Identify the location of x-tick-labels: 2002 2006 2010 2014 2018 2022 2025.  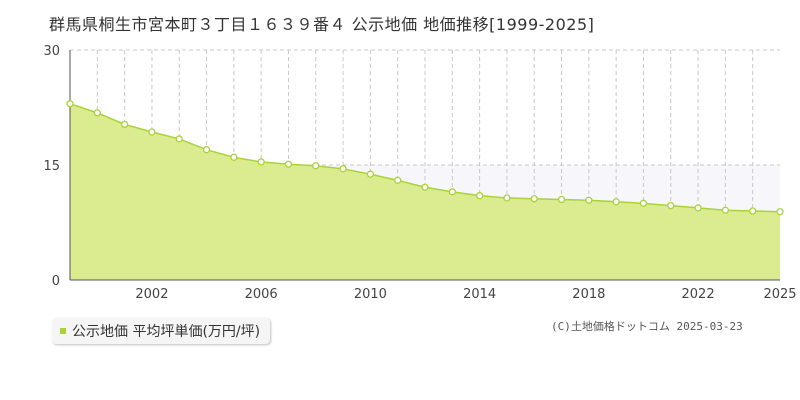
(465, 294).